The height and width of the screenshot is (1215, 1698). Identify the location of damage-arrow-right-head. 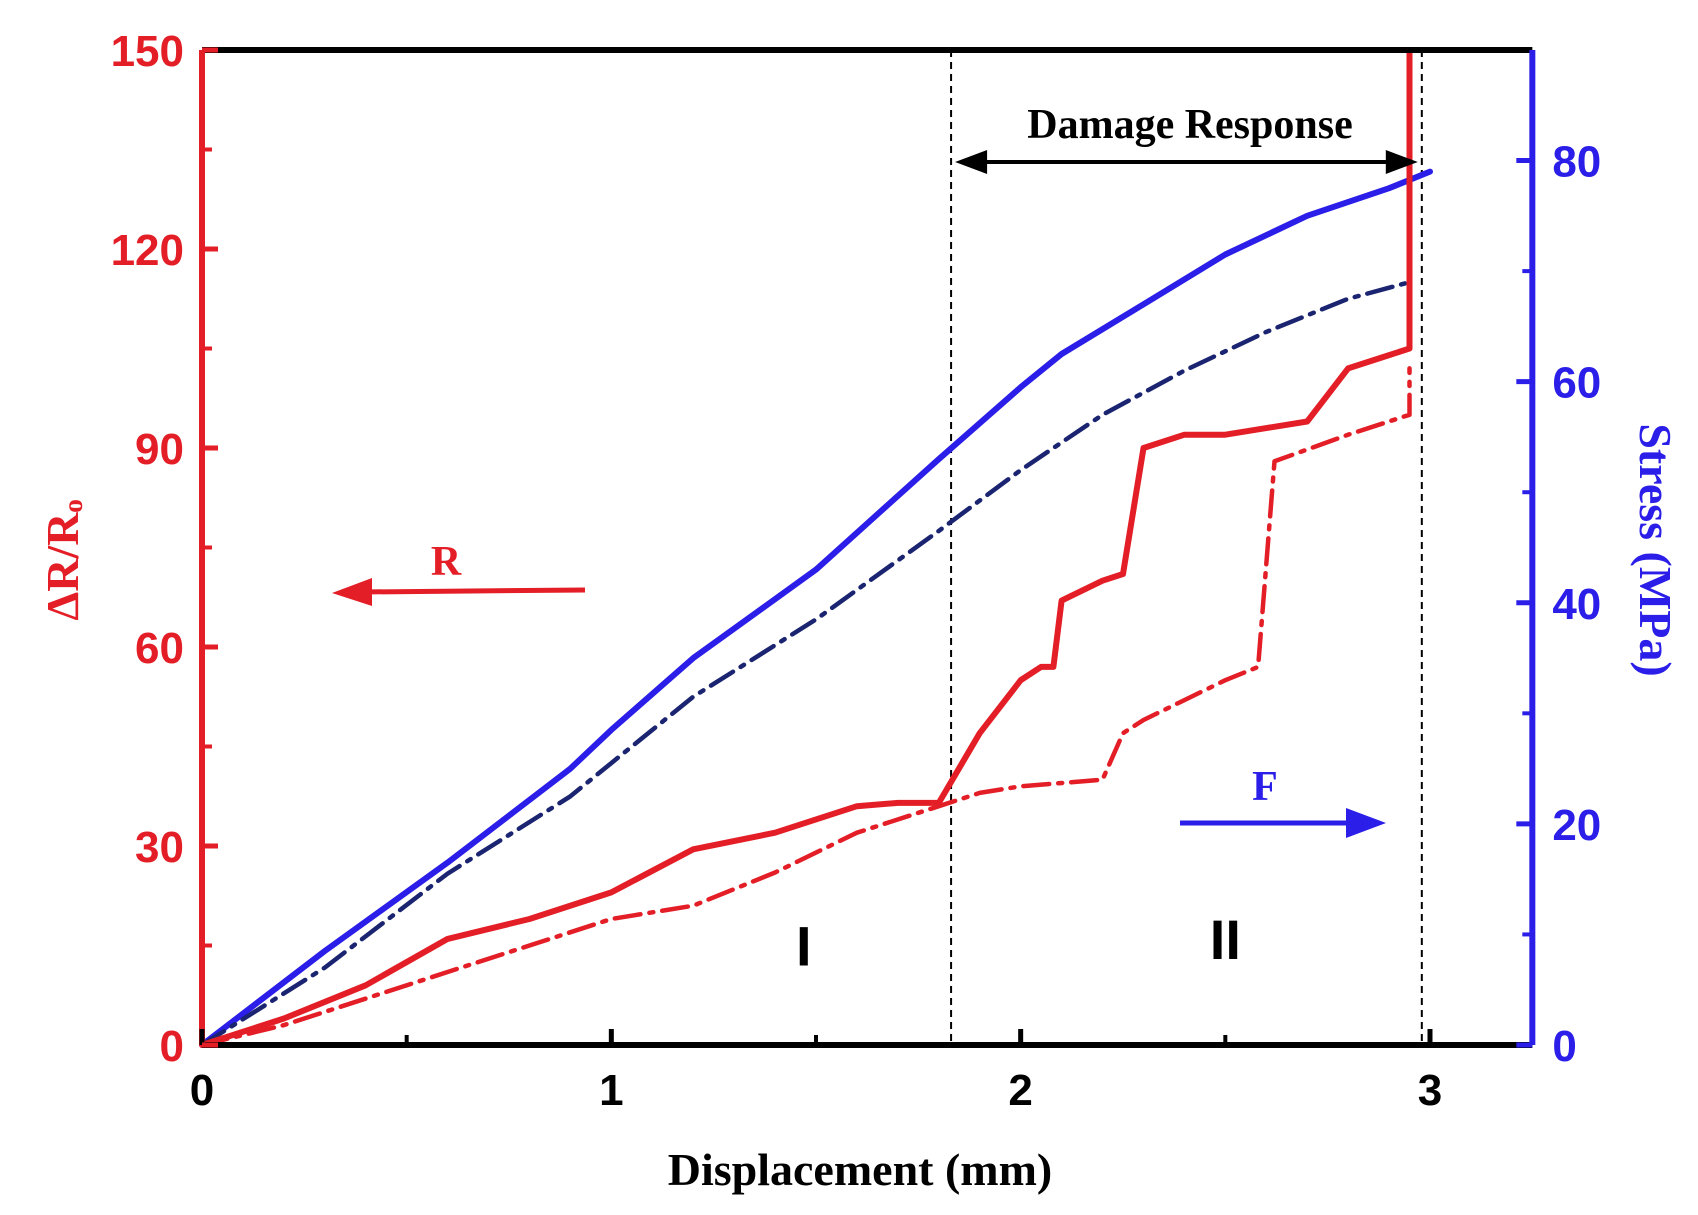
(1401, 162).